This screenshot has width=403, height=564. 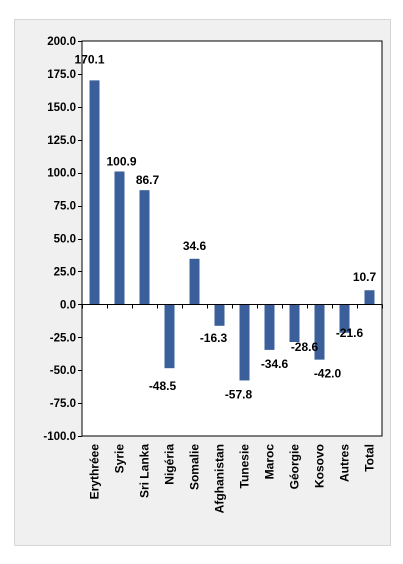 I want to click on y-tick-label: 75.0, so click(x=65, y=207).